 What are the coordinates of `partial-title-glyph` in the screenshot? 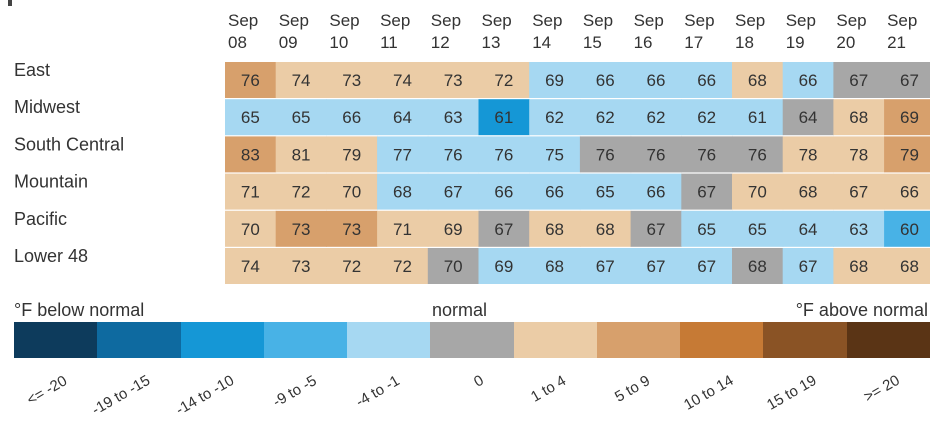 It's located at (10, 3).